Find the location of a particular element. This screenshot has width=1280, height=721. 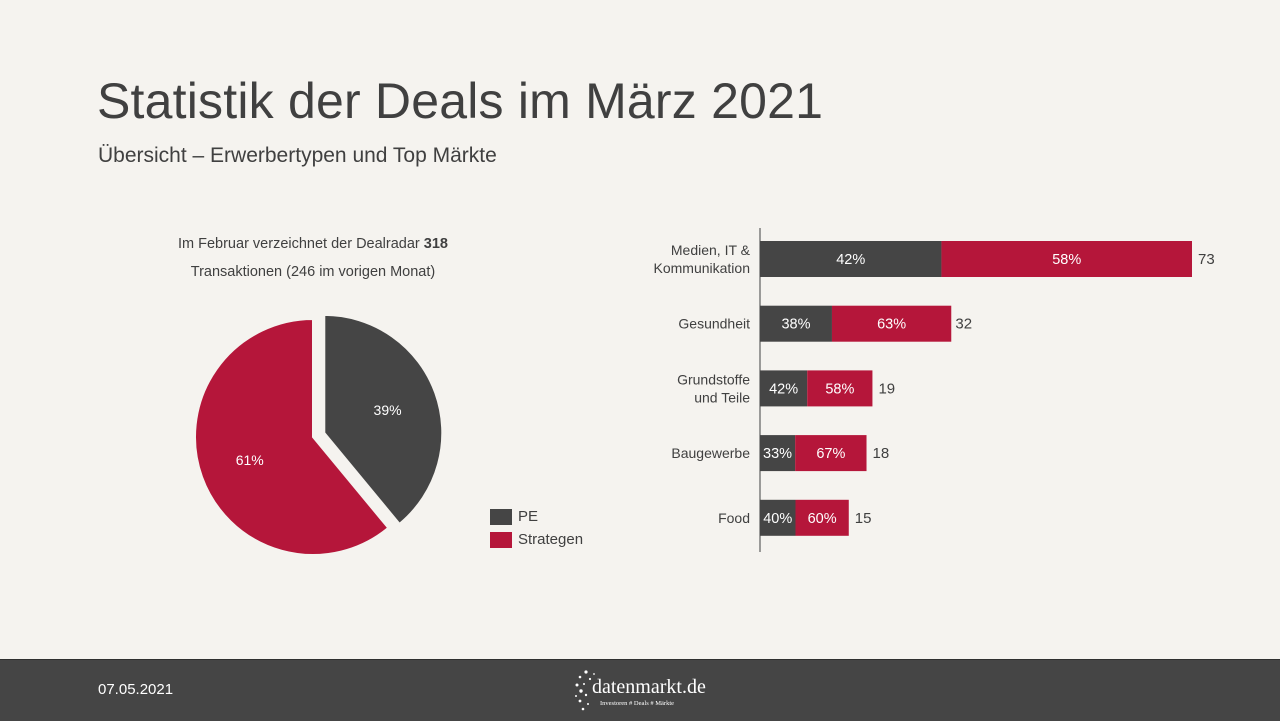

bar-category-label: Medien, IT & is located at coordinates (711, 250).